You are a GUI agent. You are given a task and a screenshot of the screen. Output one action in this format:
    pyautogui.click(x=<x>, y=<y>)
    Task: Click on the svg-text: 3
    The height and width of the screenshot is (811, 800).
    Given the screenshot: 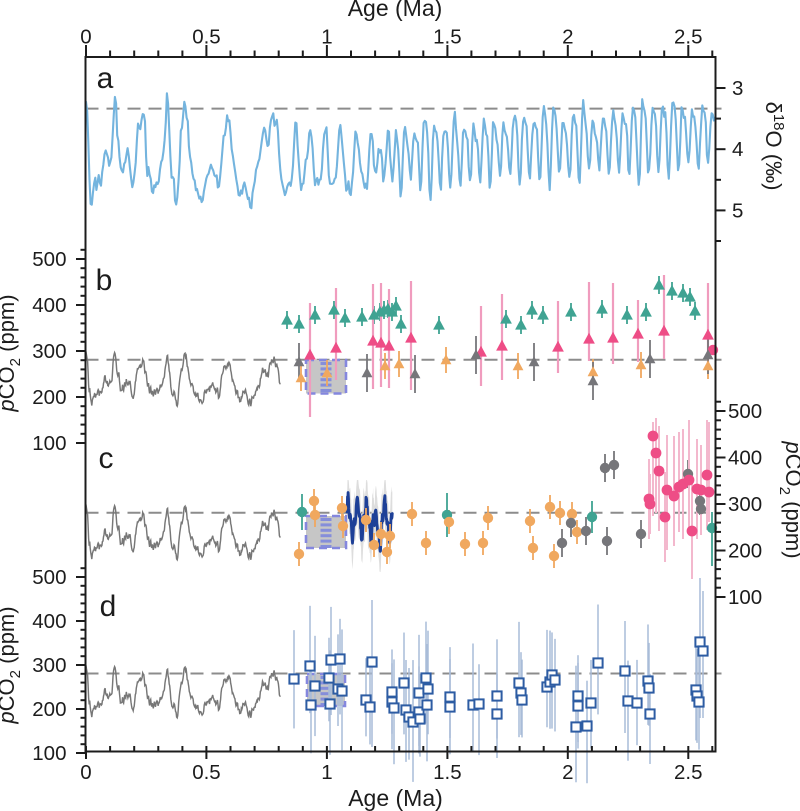 What is the action you would take?
    pyautogui.click(x=737, y=88)
    